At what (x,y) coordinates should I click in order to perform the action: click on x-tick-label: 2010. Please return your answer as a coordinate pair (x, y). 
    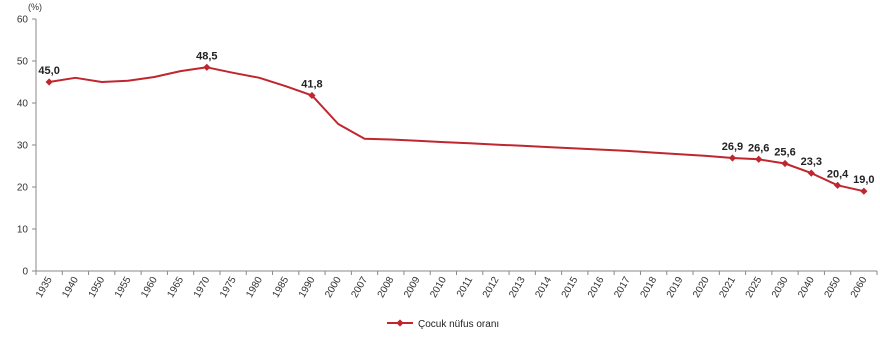
    Looking at the image, I should click on (438, 287).